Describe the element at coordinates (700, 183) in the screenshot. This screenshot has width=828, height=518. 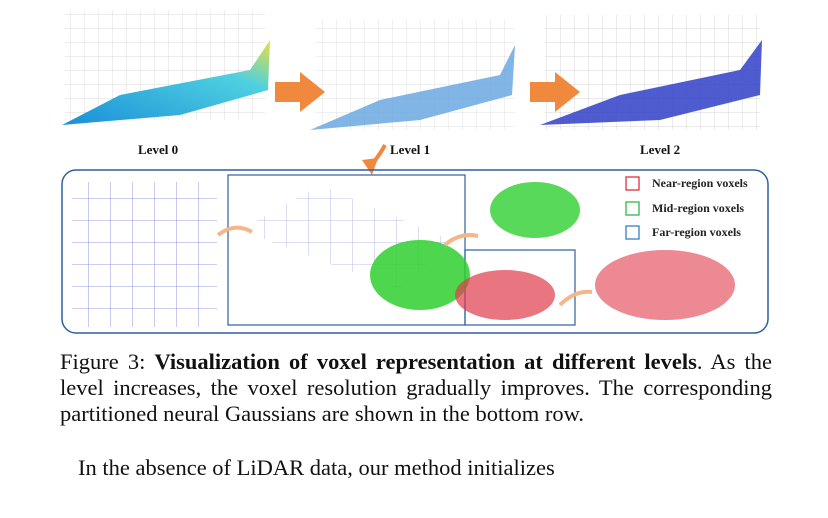
I see `legend-near: Near-region voxels` at that location.